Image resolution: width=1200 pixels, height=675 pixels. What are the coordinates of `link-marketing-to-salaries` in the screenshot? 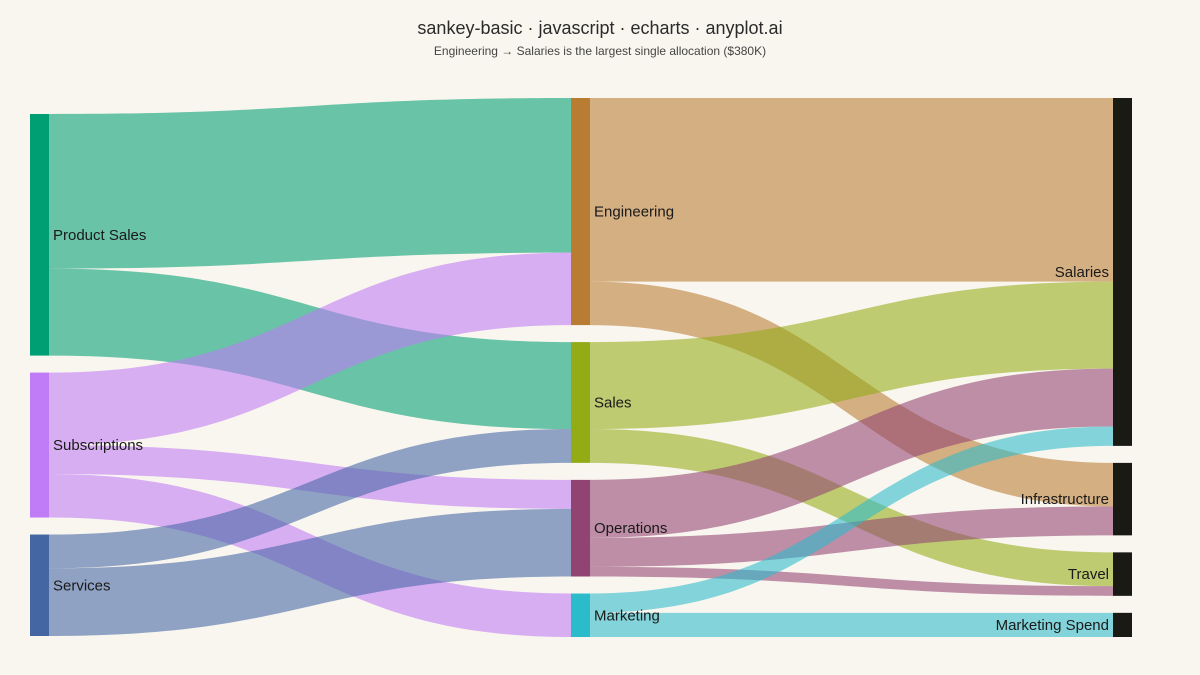 It's located at (851, 519).